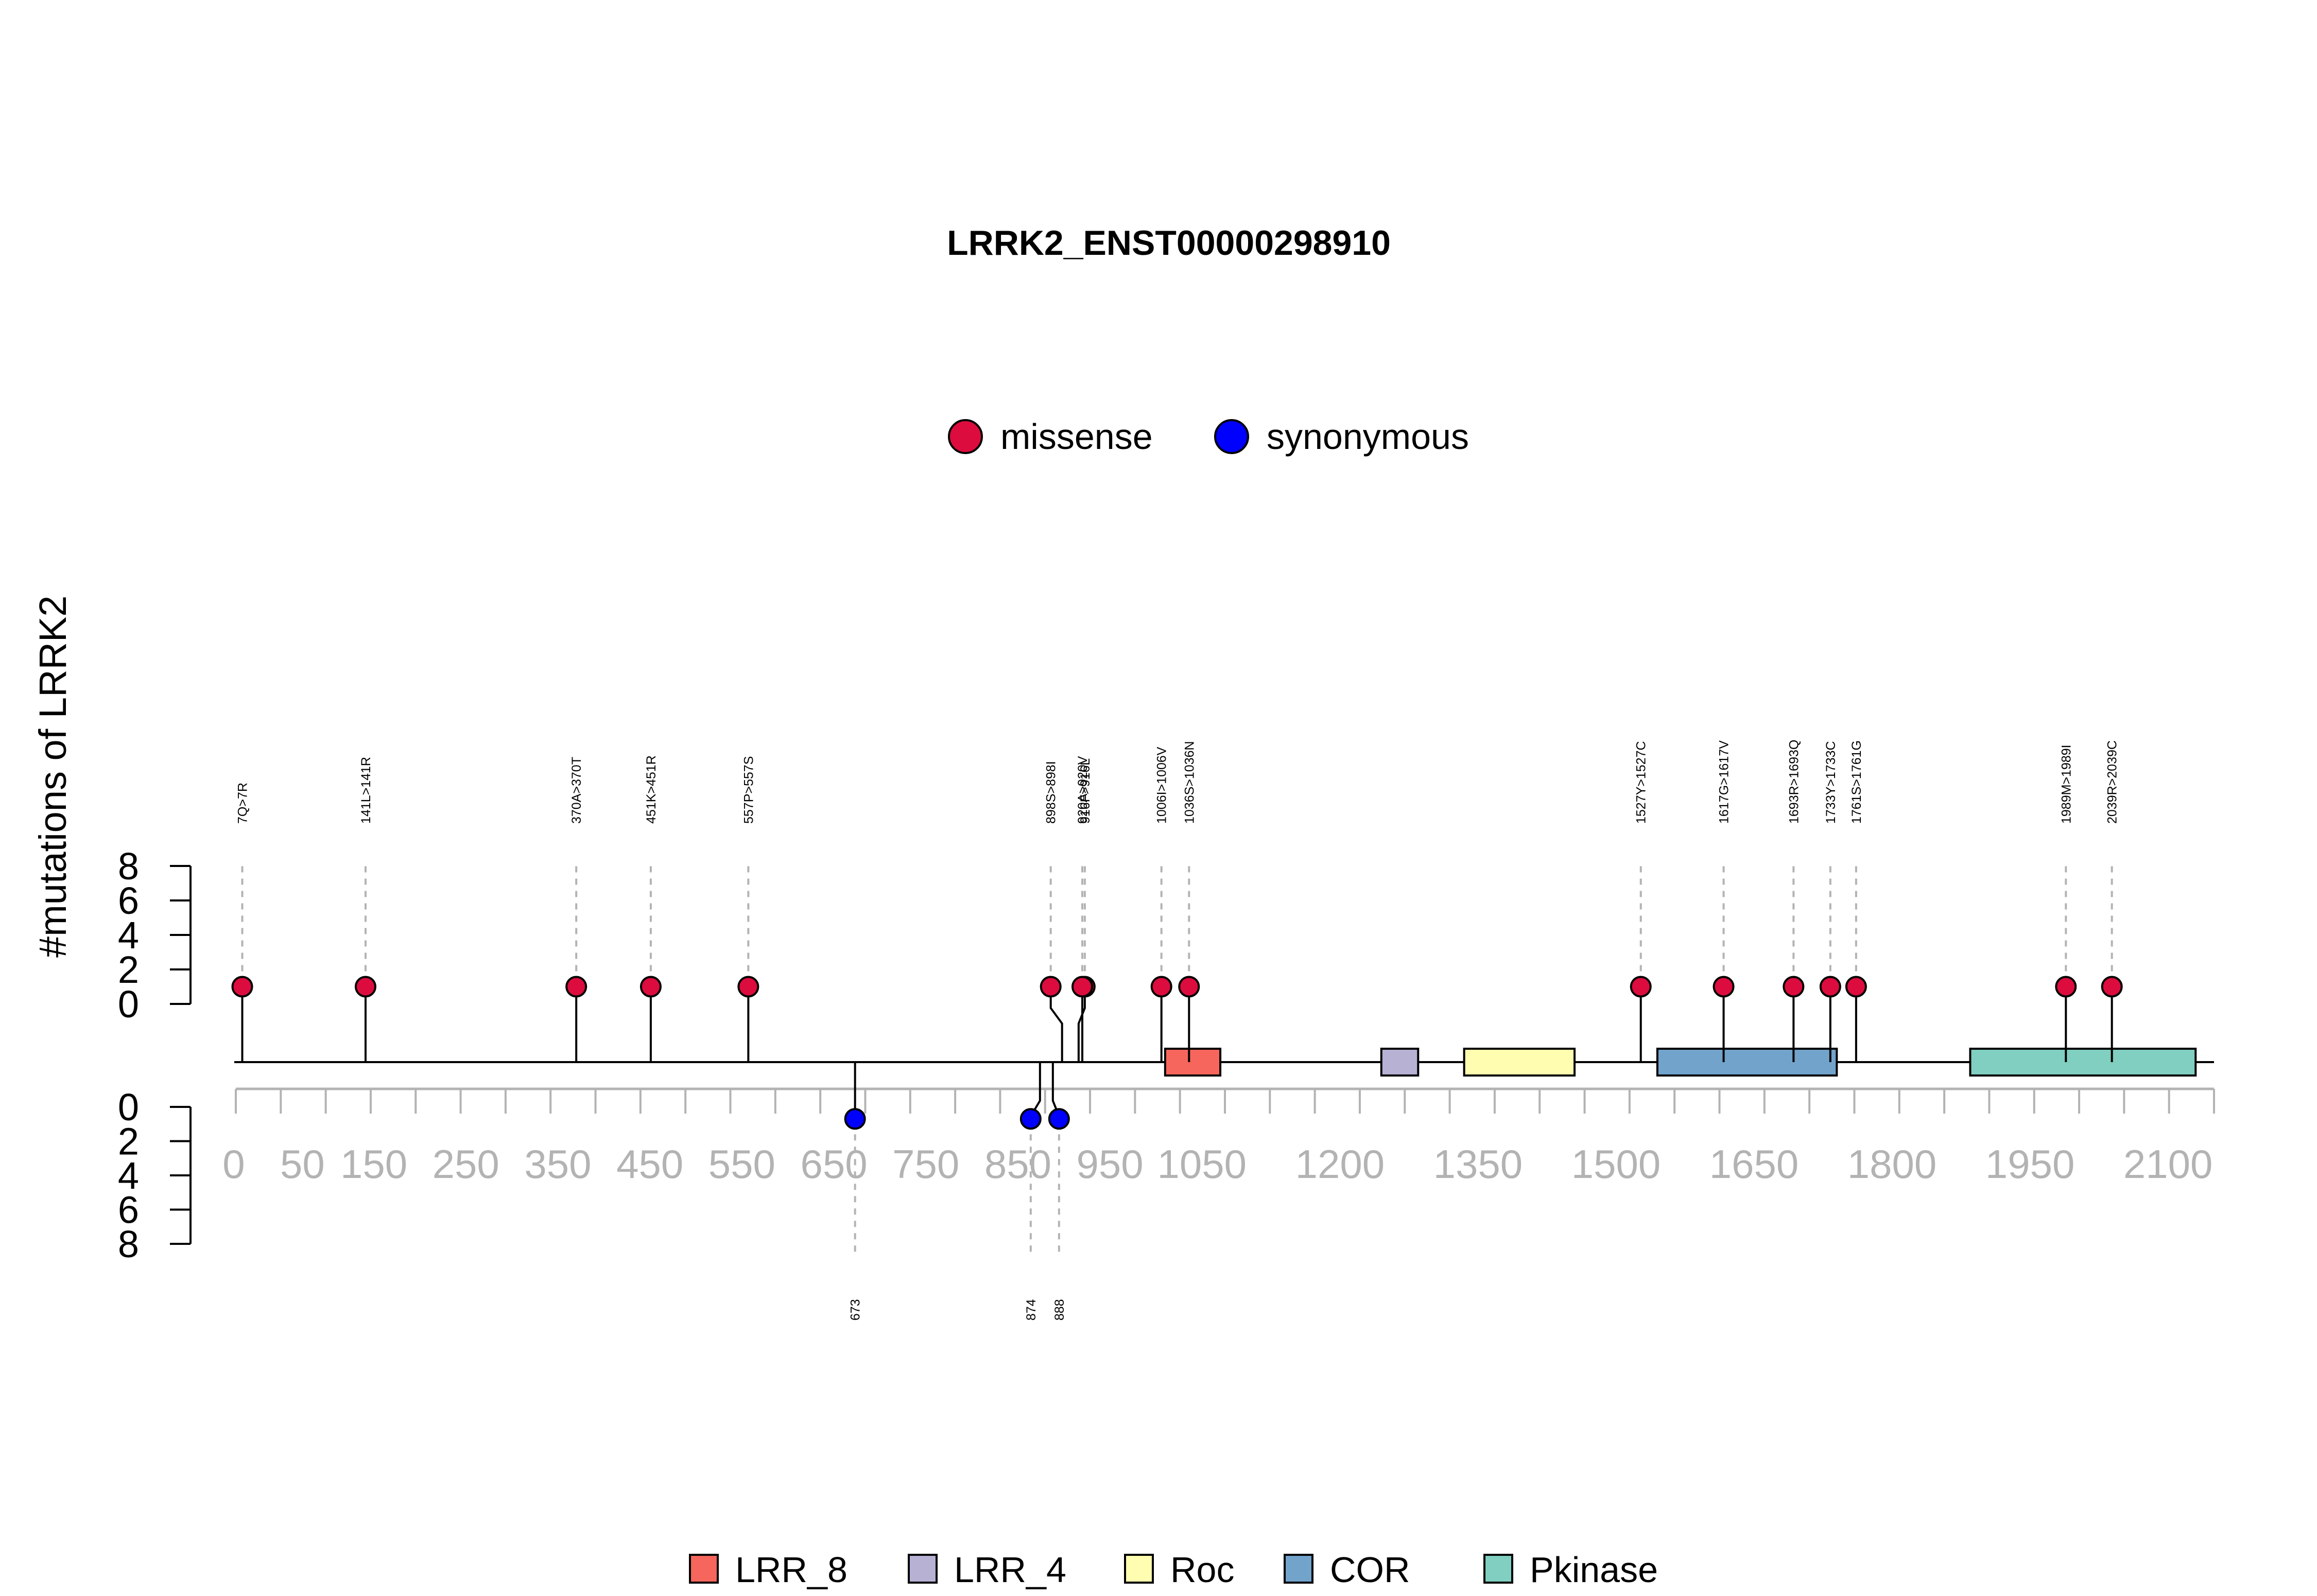 The width and height of the screenshot is (2317, 1596). Describe the element at coordinates (1370, 1570) in the screenshot. I see `legend-cor-label: COR` at that location.